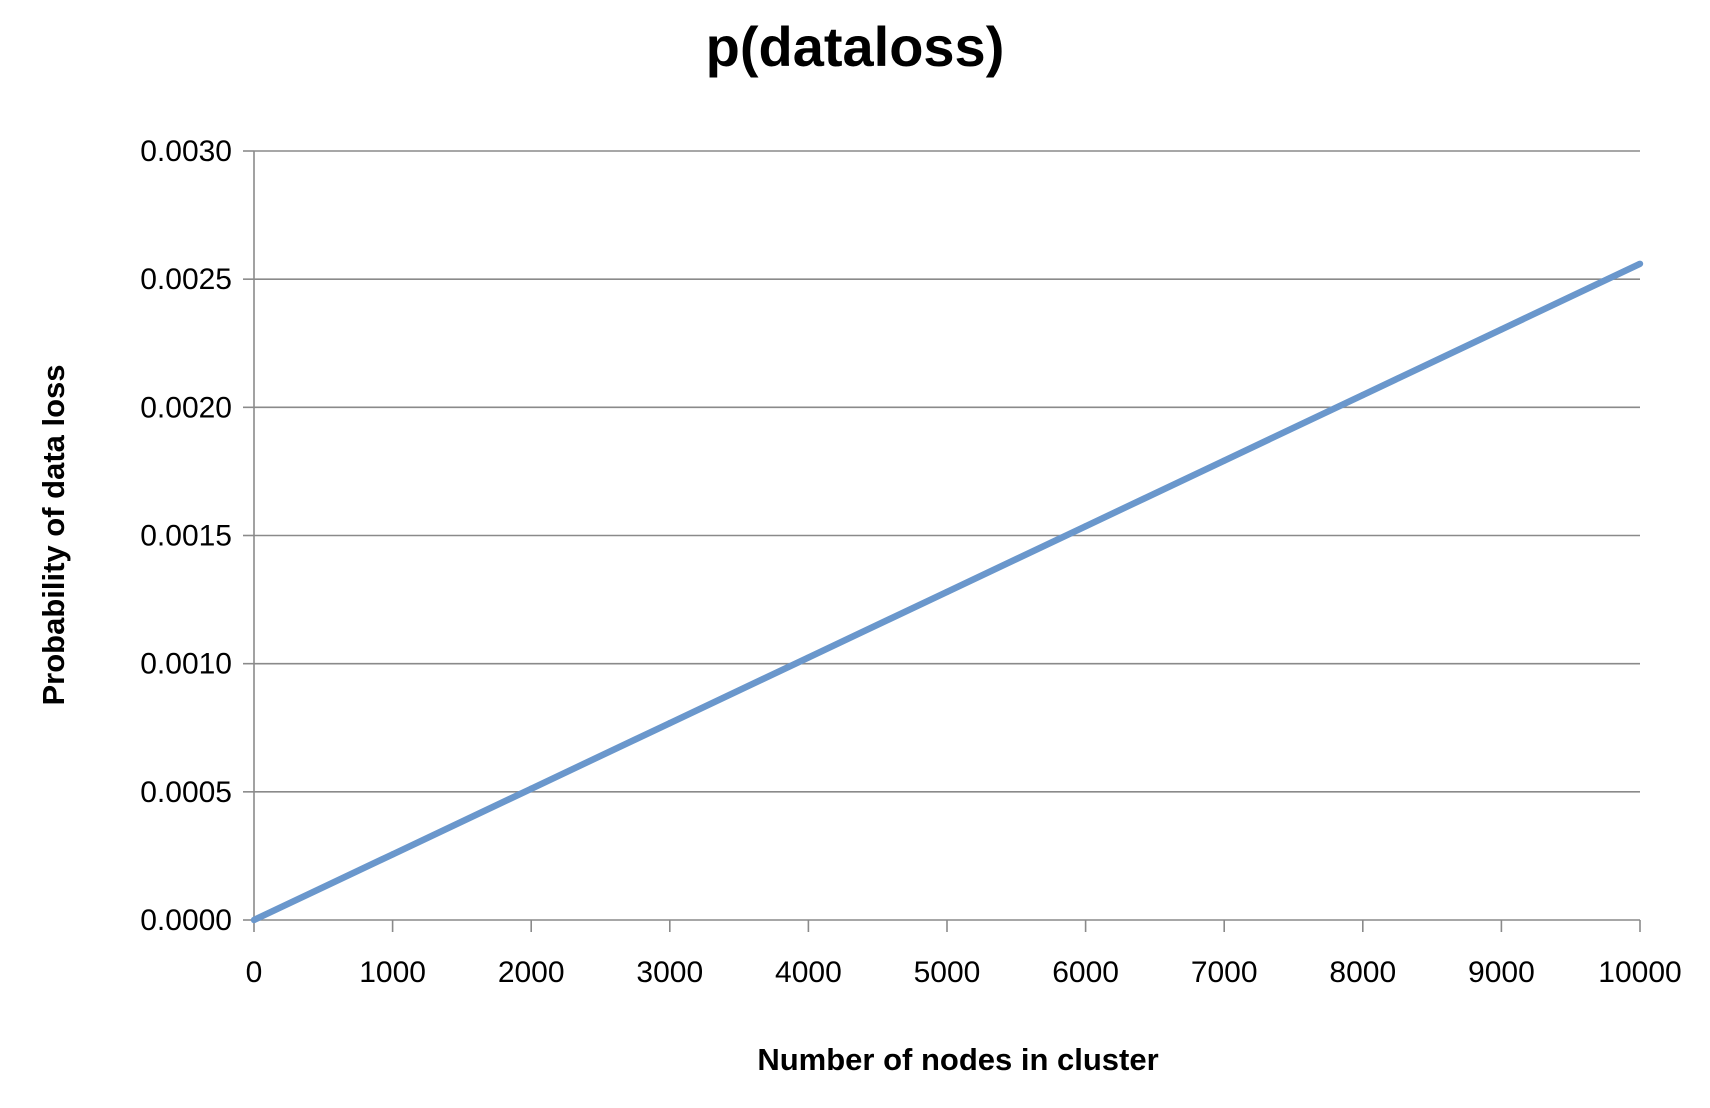  I want to click on x-axis-title: Number of nodes in cluster, so click(957, 1059).